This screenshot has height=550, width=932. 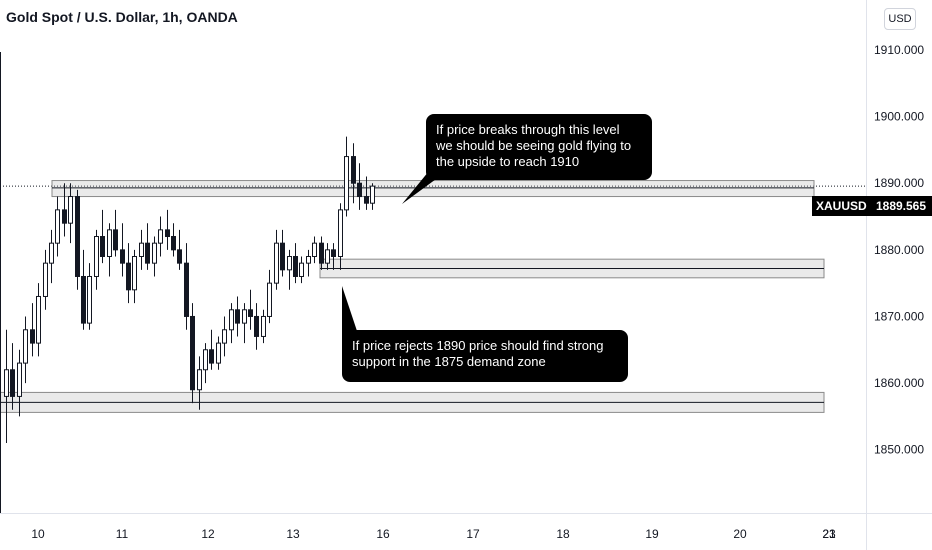 I want to click on x-tick-label: 17, so click(x=473, y=534).